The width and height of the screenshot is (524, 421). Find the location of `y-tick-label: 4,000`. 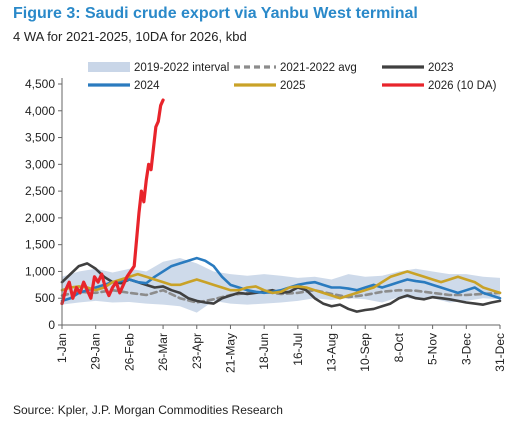

y-tick-label: 4,000 is located at coordinates (40, 111).